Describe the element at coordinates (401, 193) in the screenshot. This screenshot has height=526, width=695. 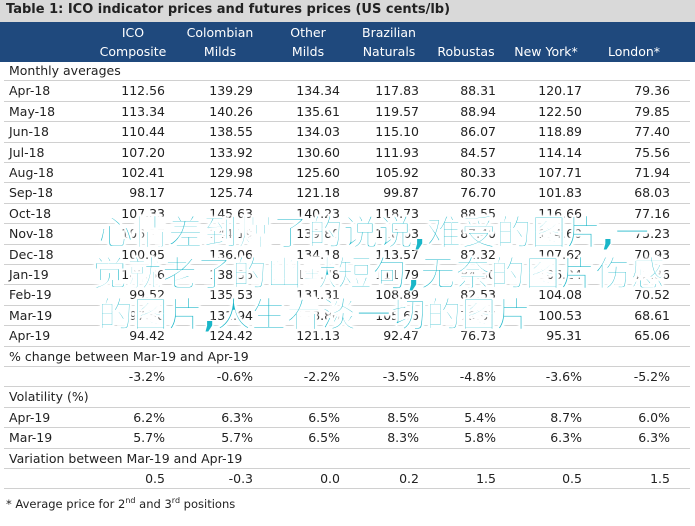
I see `cell-value: 99.87` at that location.